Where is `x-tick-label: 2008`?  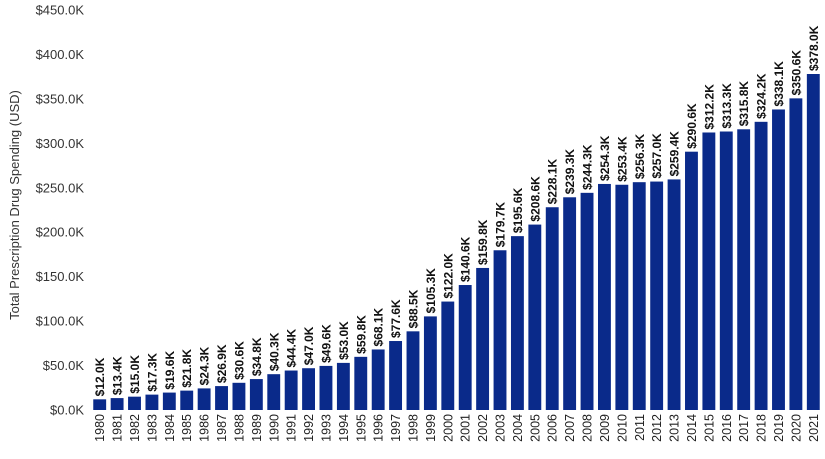
x-tick-label: 2008 is located at coordinates (588, 428).